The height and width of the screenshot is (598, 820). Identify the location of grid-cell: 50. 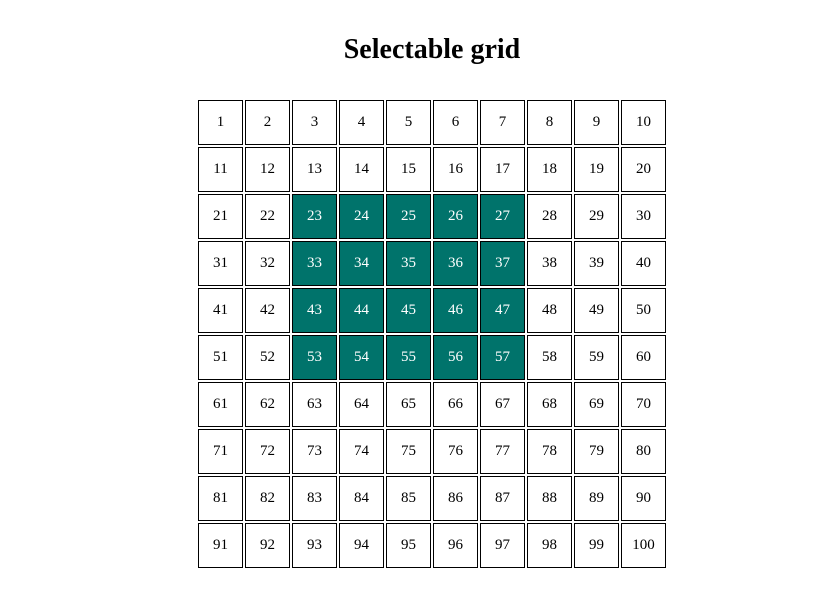
(643, 310).